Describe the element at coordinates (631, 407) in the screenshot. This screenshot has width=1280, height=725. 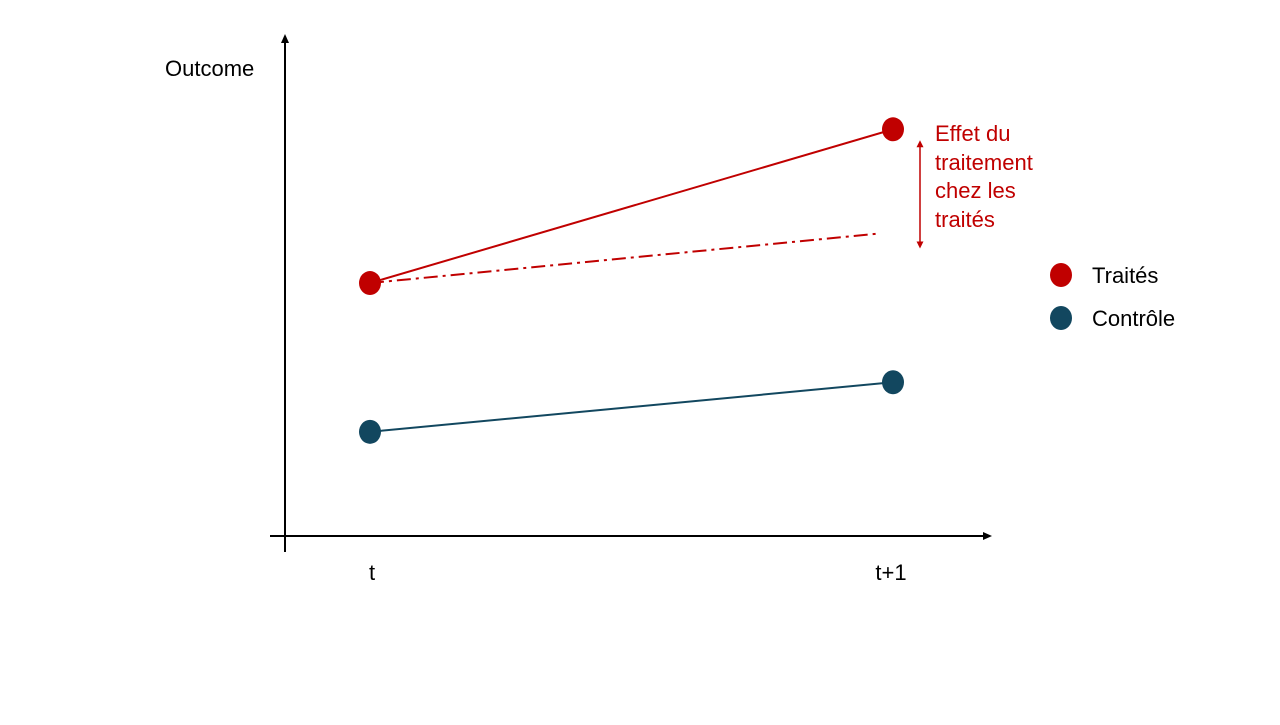
I see `series-line-controle` at that location.